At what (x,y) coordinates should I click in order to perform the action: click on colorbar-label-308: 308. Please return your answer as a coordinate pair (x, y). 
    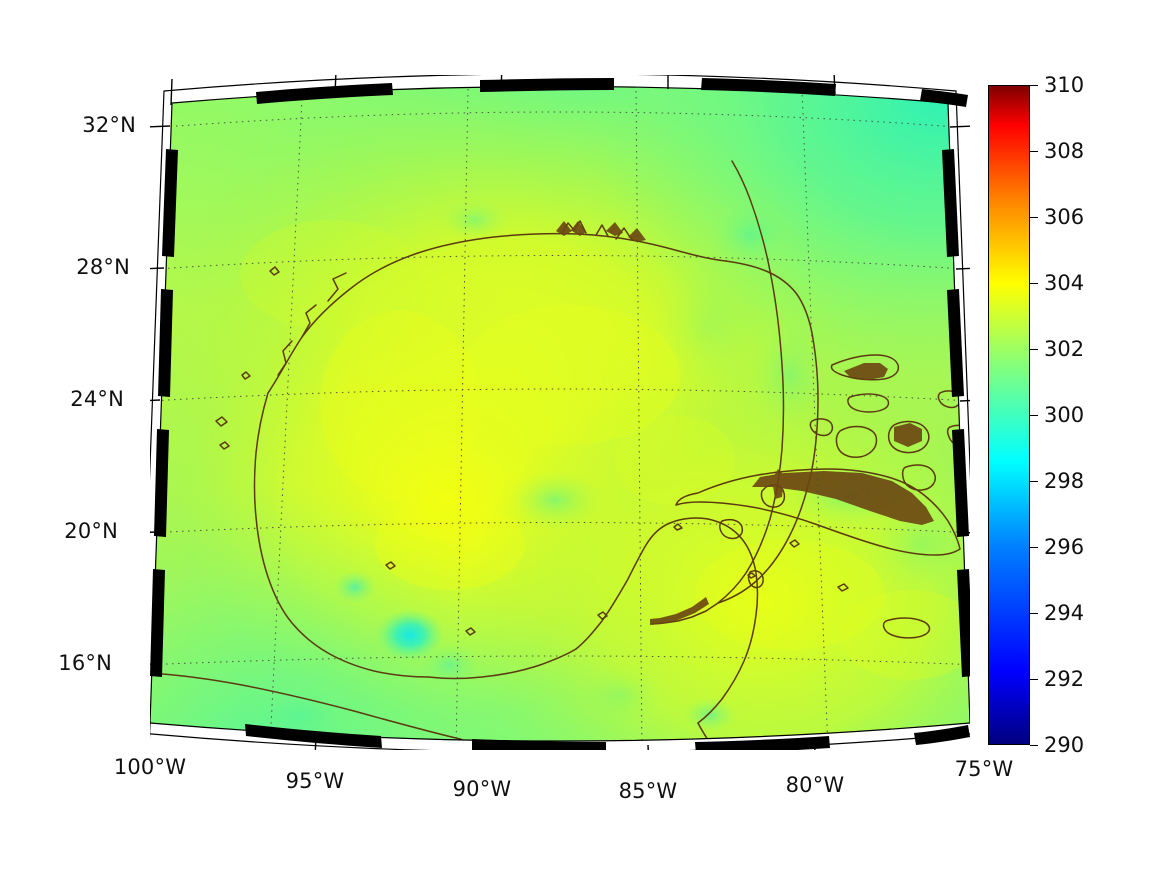
    Looking at the image, I should click on (1064, 151).